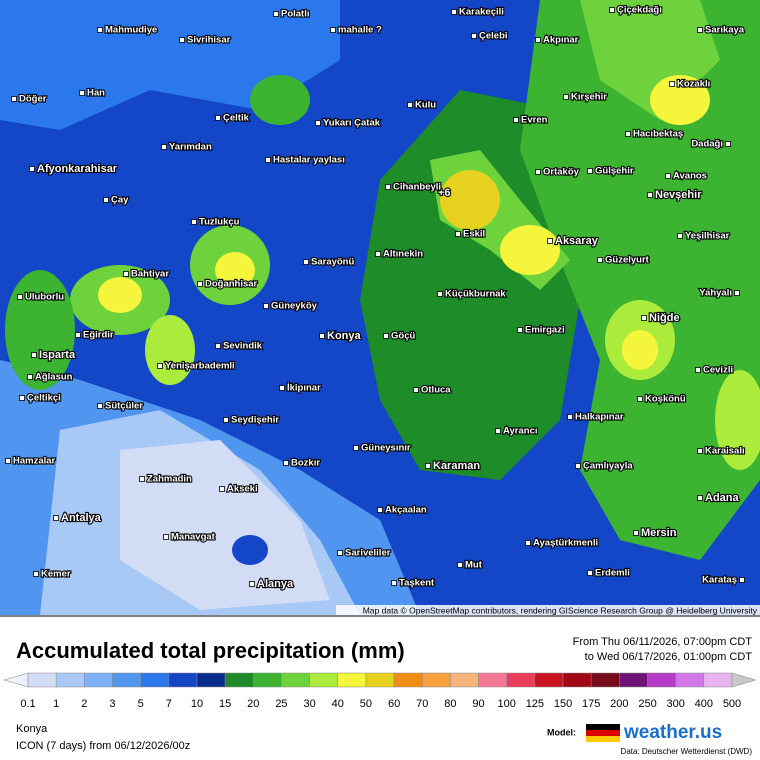 This screenshot has width=760, height=760. I want to click on place-label: Uluborlu, so click(44, 297).